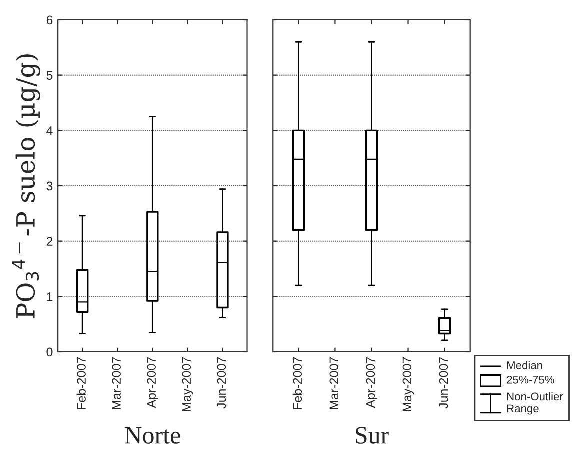 The height and width of the screenshot is (465, 575). What do you see at coordinates (152, 435) in the screenshot?
I see `x-axis-title: Norte` at bounding box center [152, 435].